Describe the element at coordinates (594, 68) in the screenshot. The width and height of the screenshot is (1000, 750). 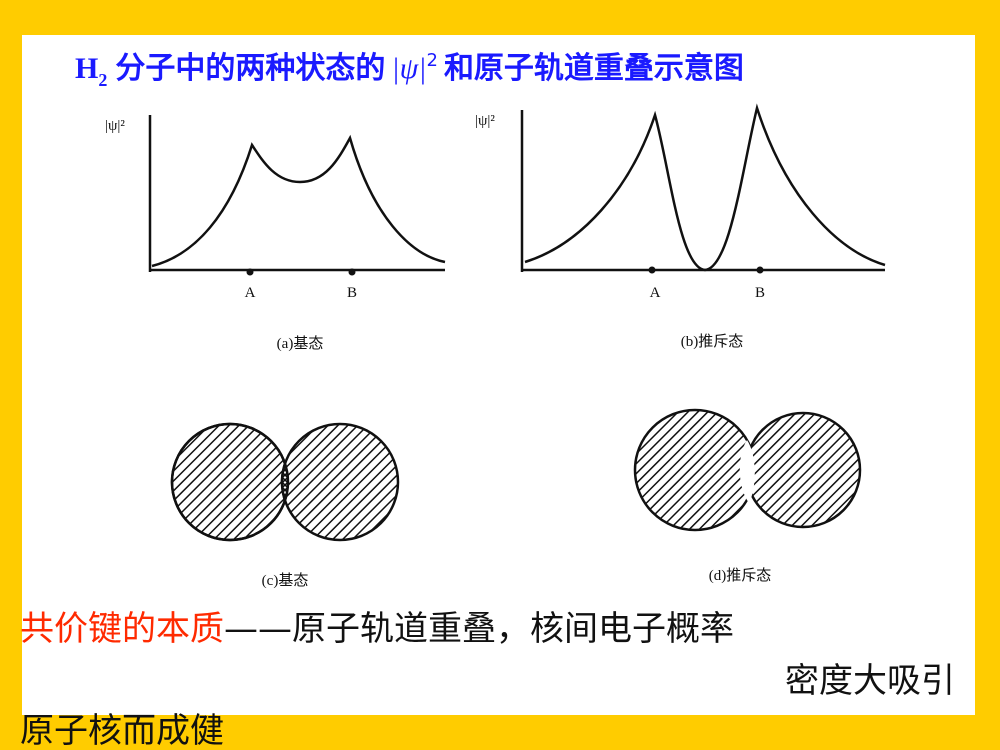
I see `title-text: 和原子轨道重叠示意图` at that location.